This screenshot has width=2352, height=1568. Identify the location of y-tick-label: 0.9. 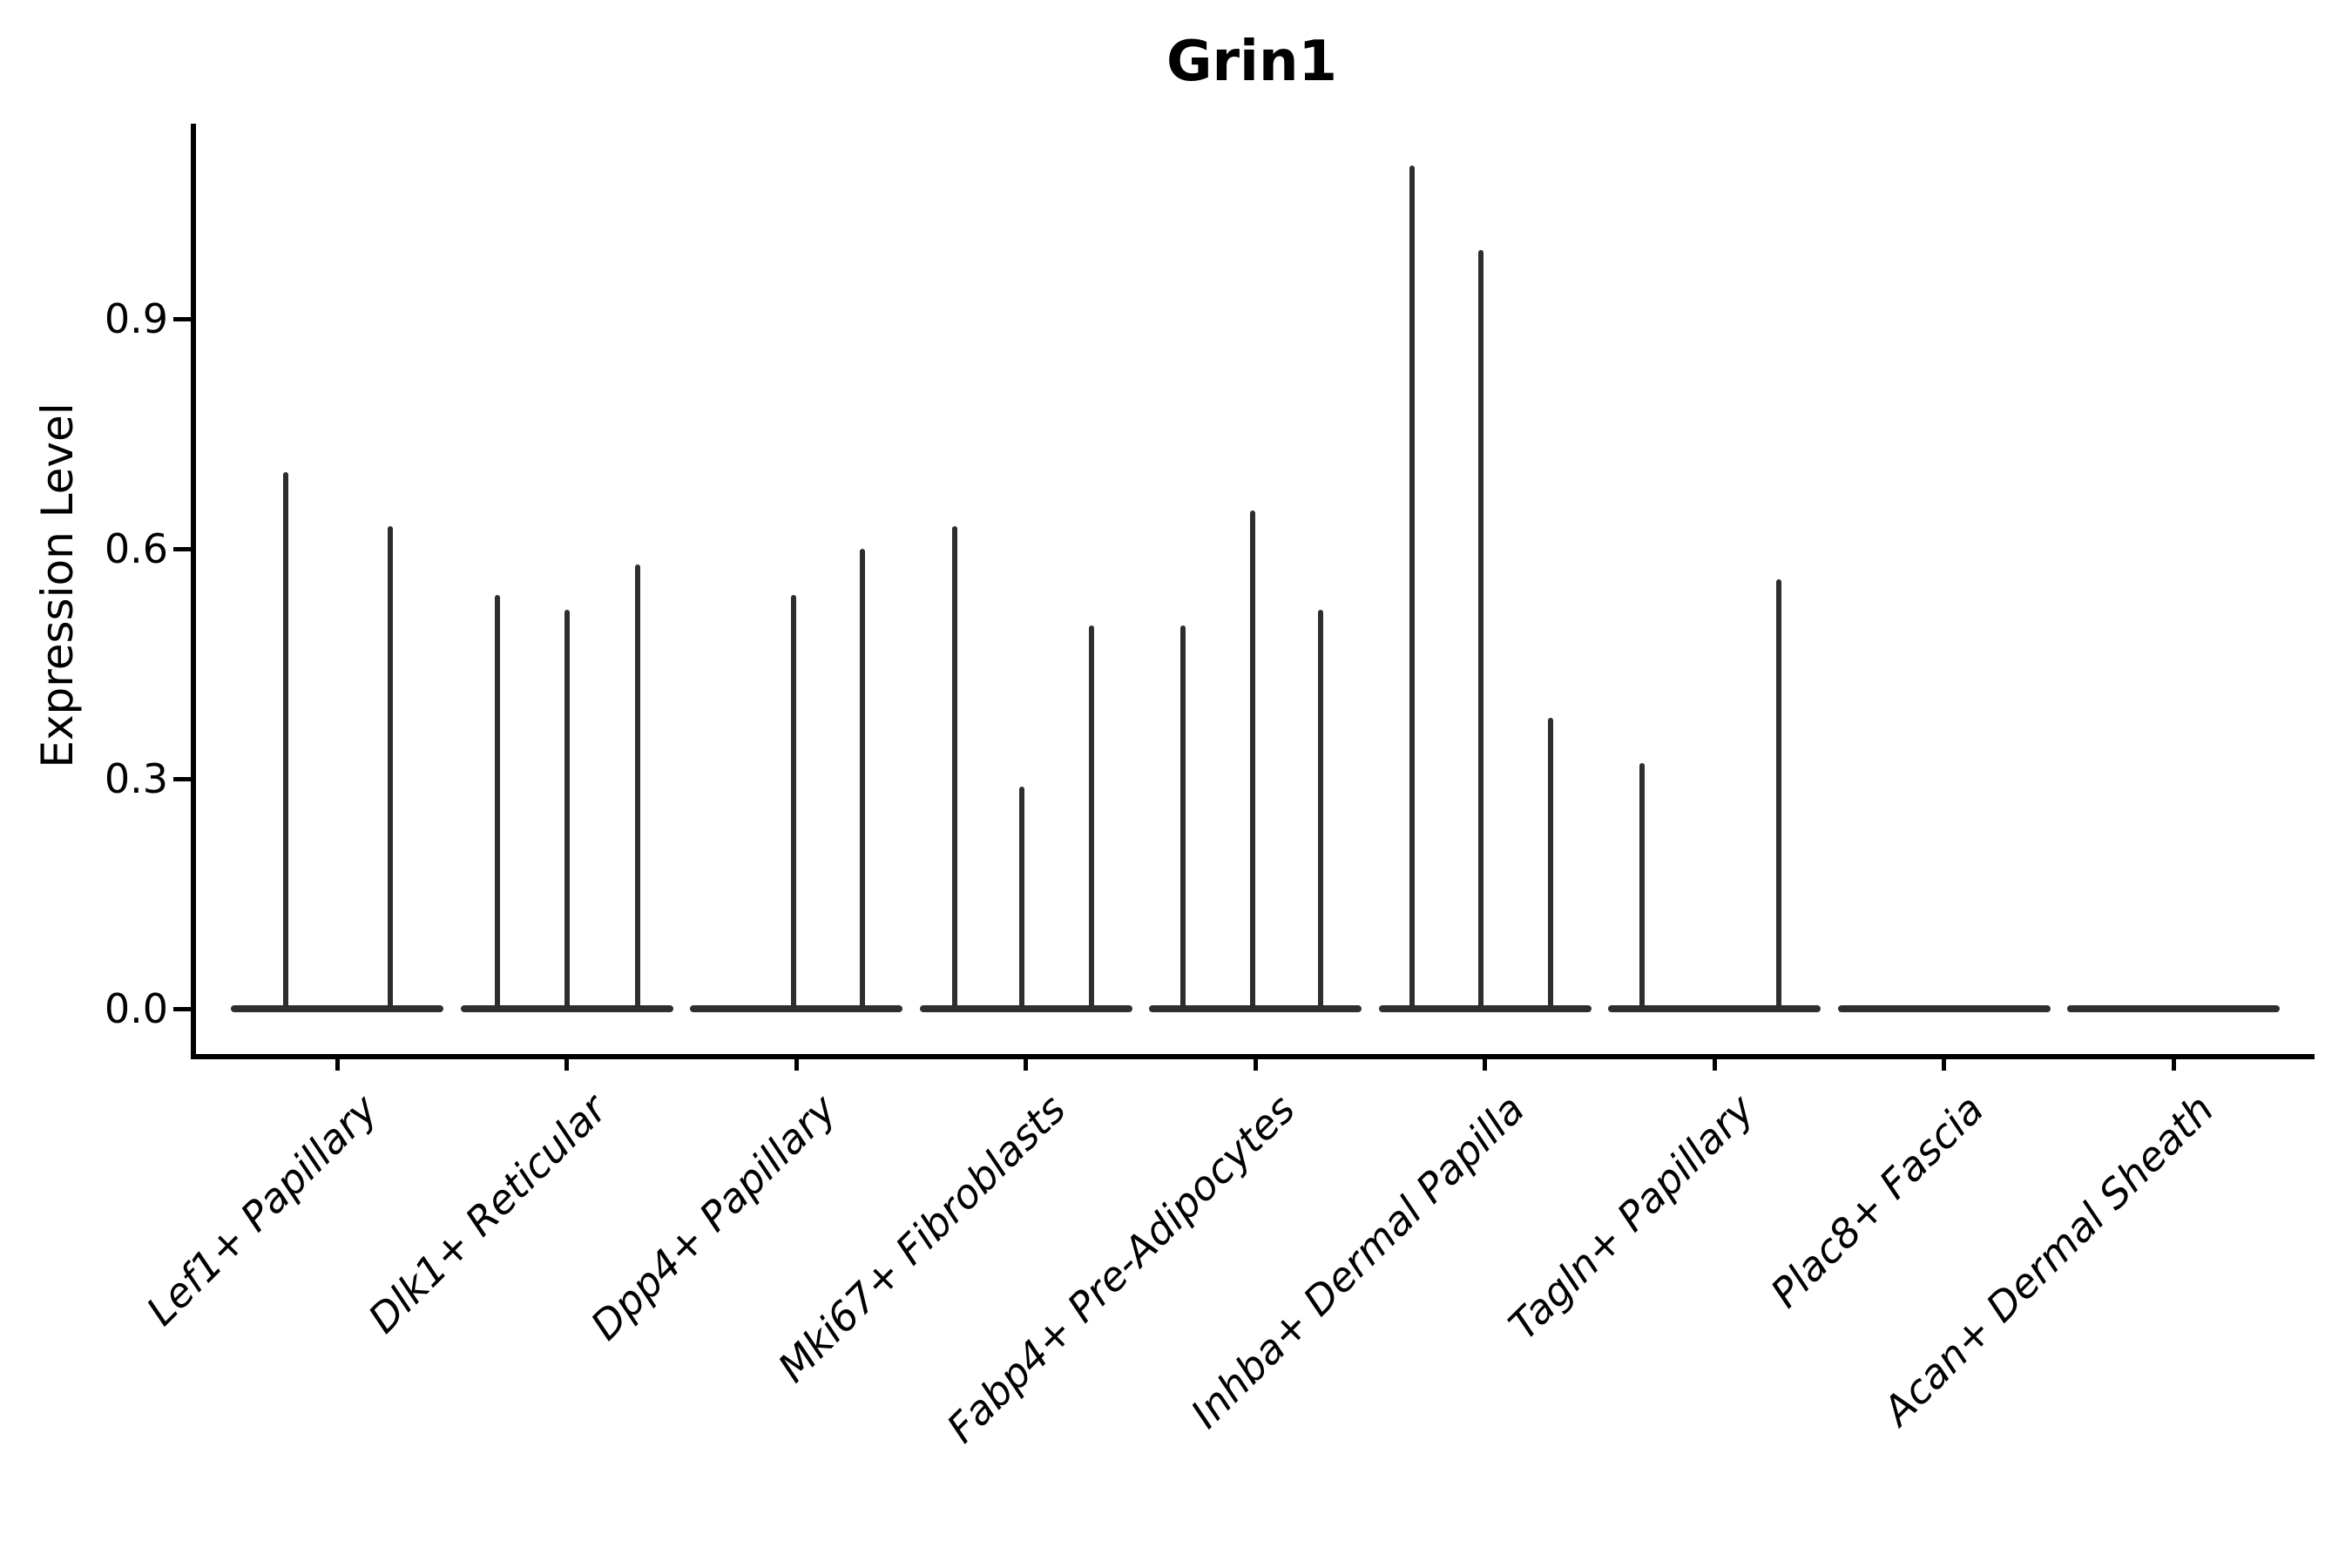
(136, 319).